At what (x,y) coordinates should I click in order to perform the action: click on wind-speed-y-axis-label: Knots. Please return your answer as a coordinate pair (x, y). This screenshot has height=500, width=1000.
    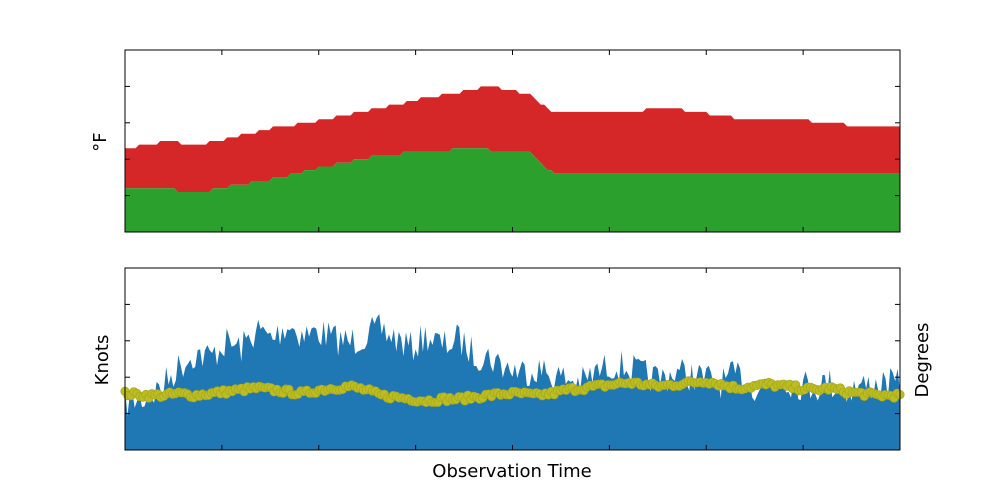
    Looking at the image, I should click on (102, 360).